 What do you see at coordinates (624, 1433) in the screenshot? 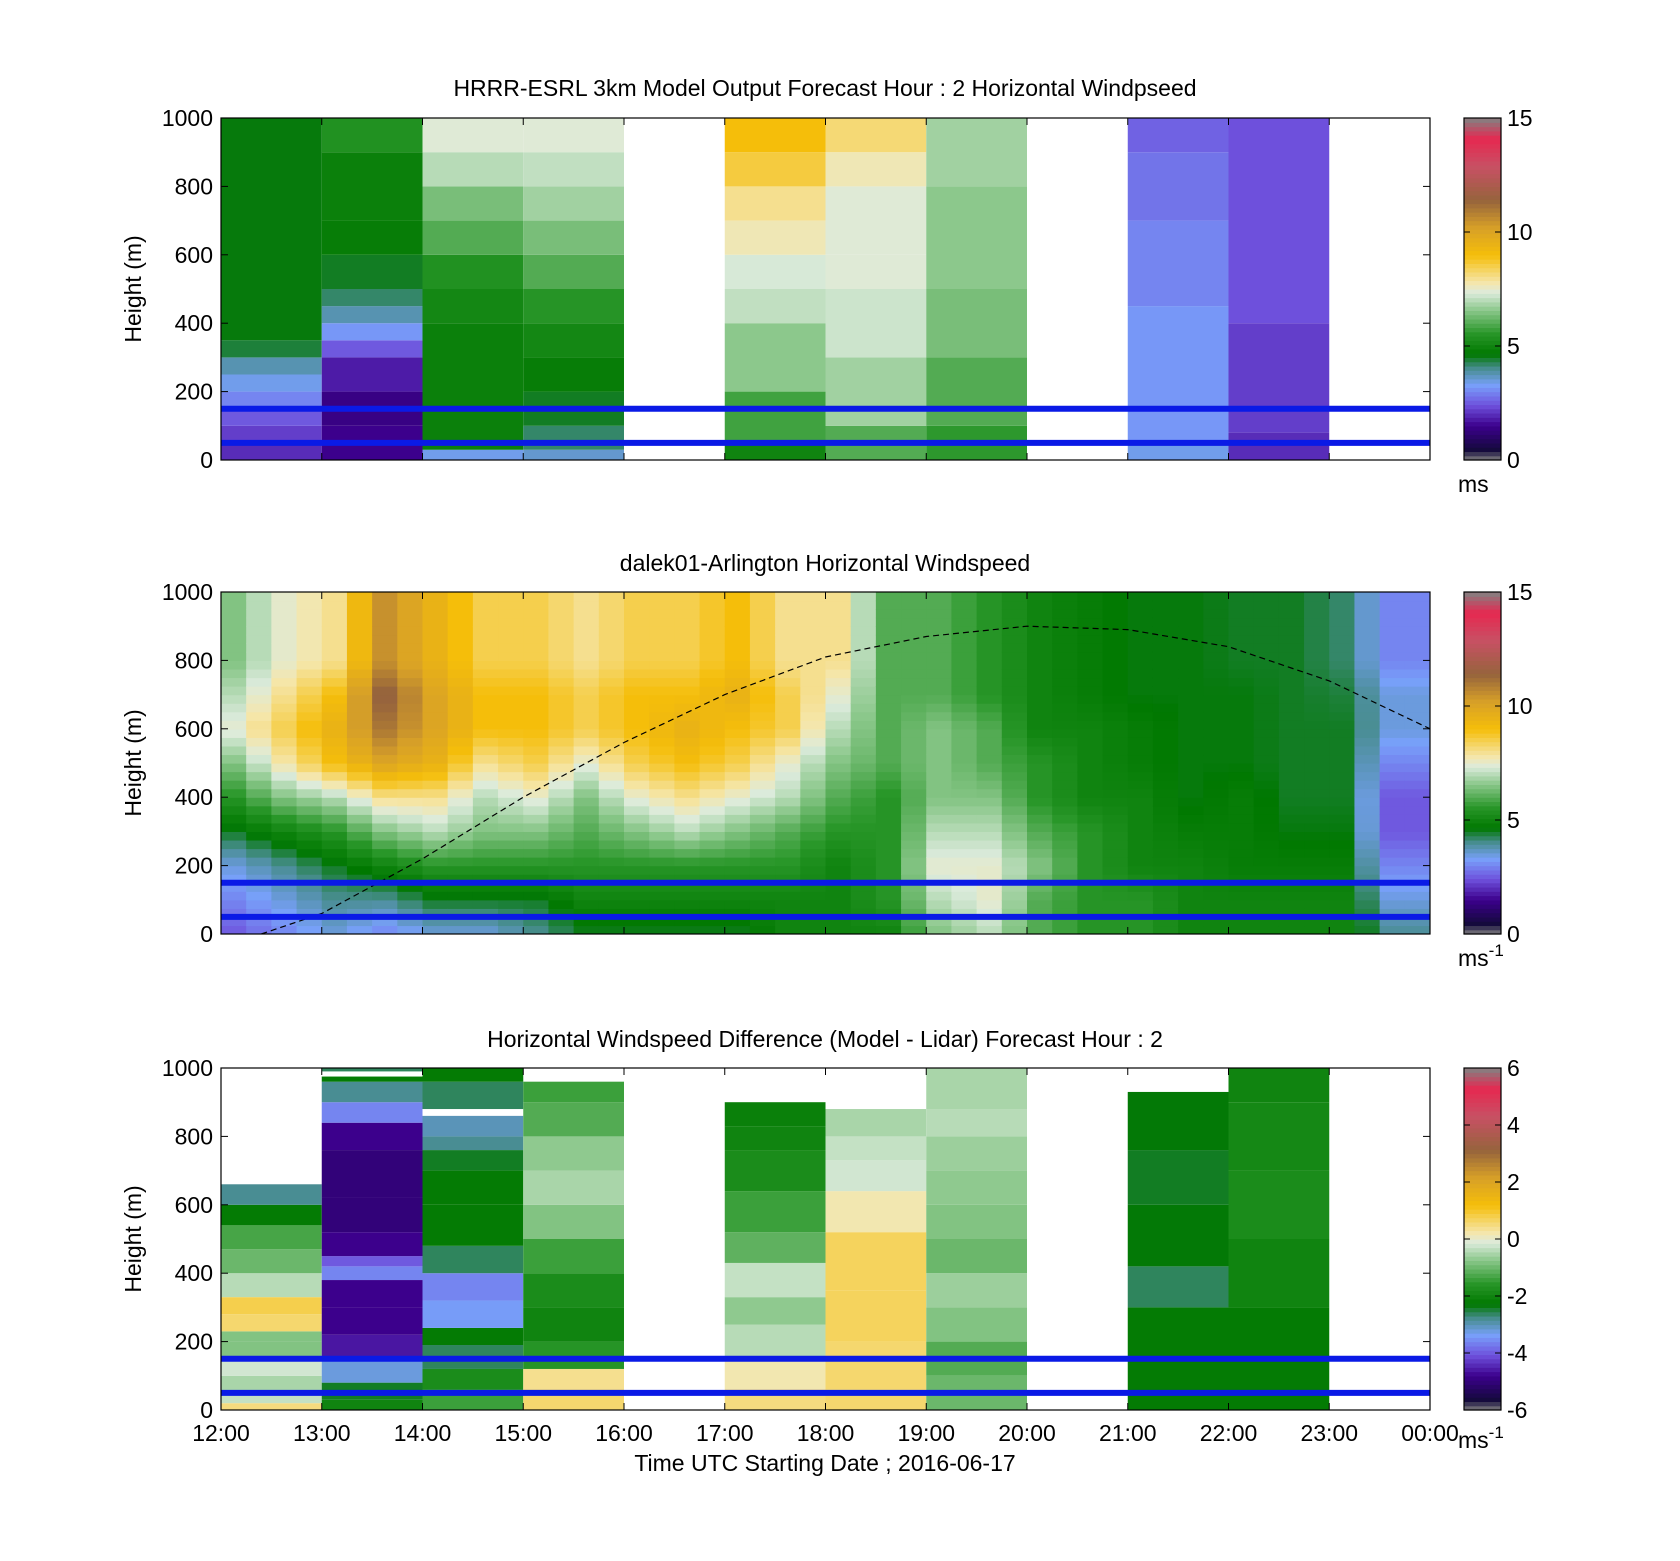
I see `x-tick-label: 16:00` at bounding box center [624, 1433].